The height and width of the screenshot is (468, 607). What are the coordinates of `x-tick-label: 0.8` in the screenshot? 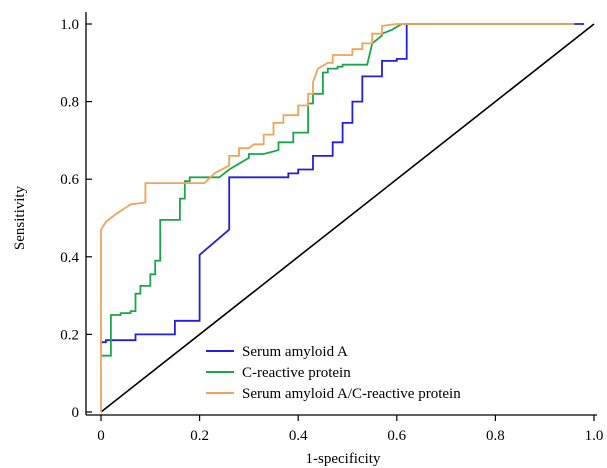 It's located at (495, 436).